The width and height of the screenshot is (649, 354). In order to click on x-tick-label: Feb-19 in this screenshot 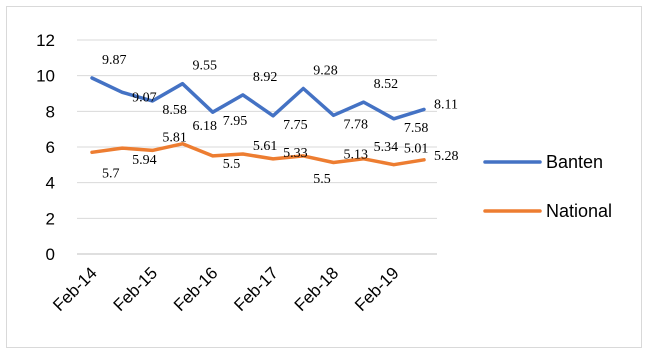, I will do `click(377, 289)`.